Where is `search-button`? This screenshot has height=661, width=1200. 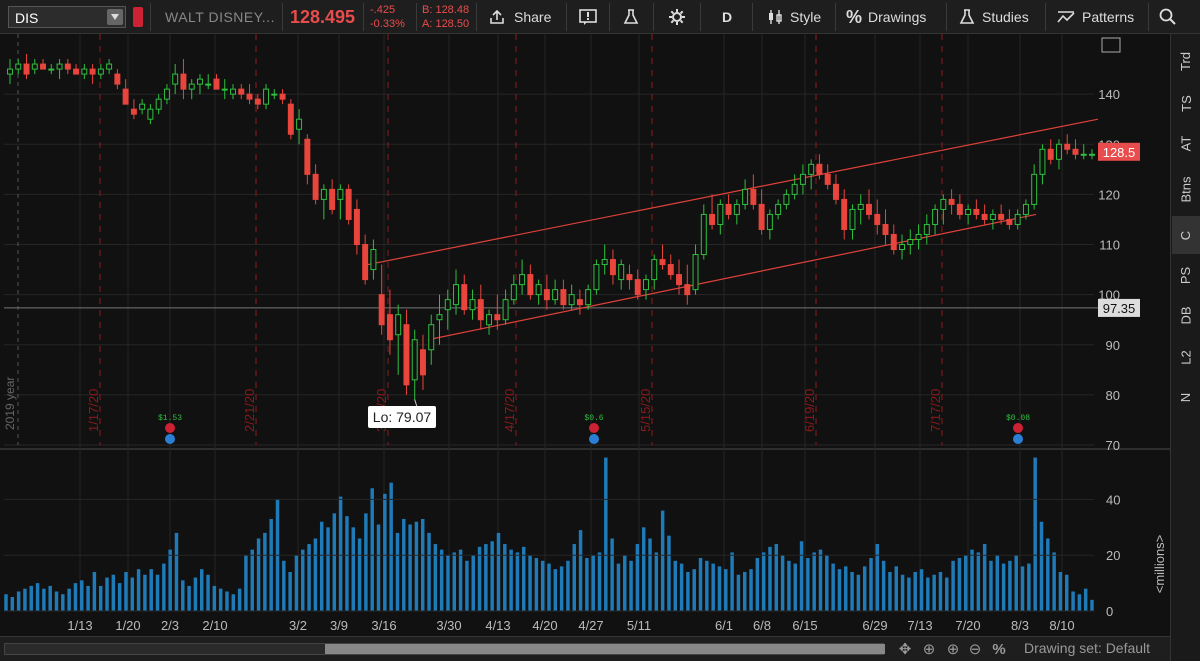 search-button is located at coordinates (1168, 17).